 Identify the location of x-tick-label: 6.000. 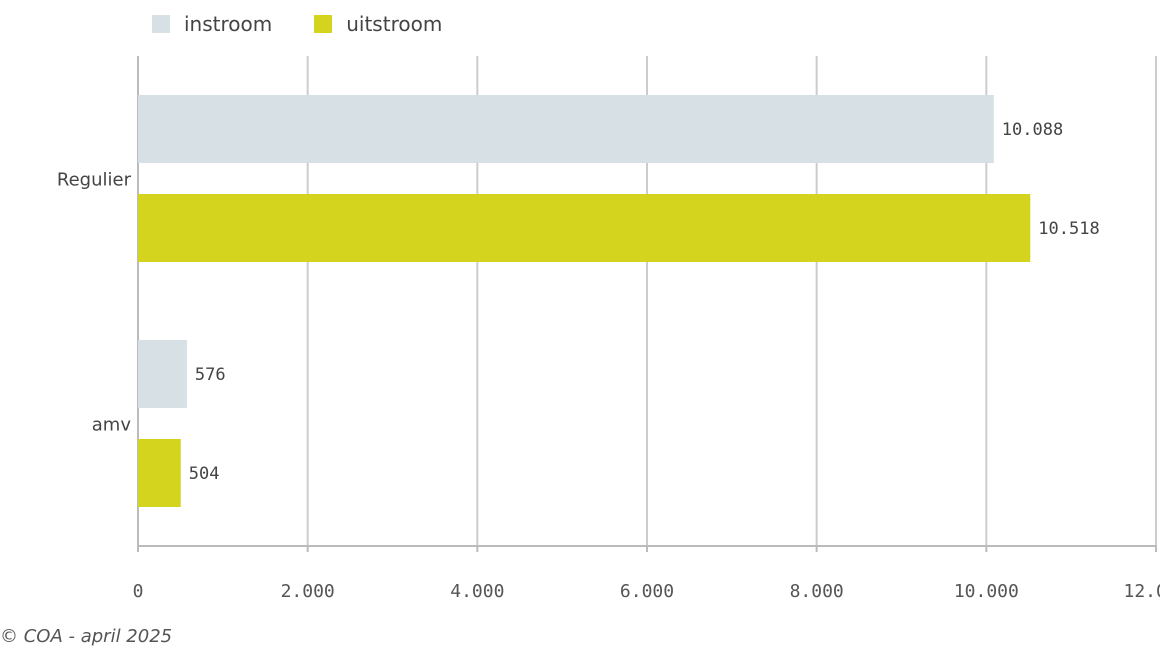
(647, 591).